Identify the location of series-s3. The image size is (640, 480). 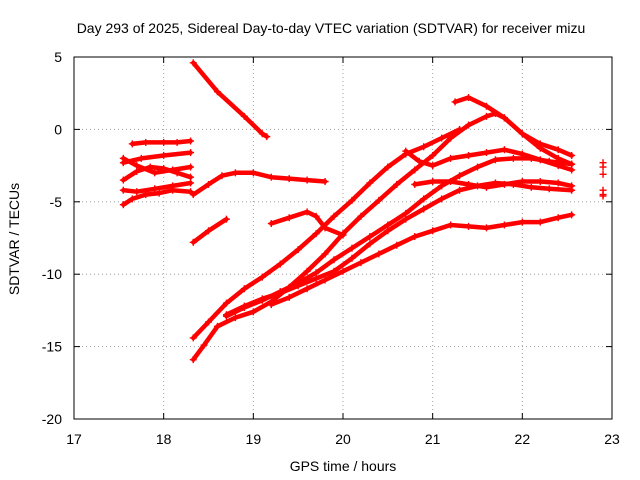
(157, 158).